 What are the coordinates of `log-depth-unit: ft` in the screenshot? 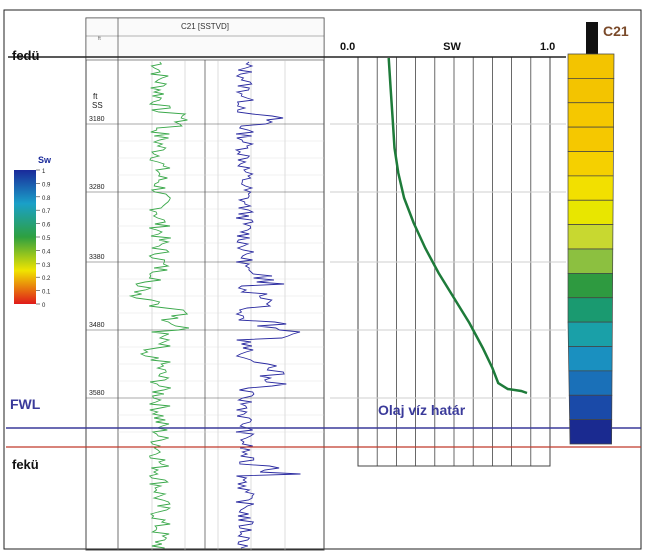 It's located at (99, 39).